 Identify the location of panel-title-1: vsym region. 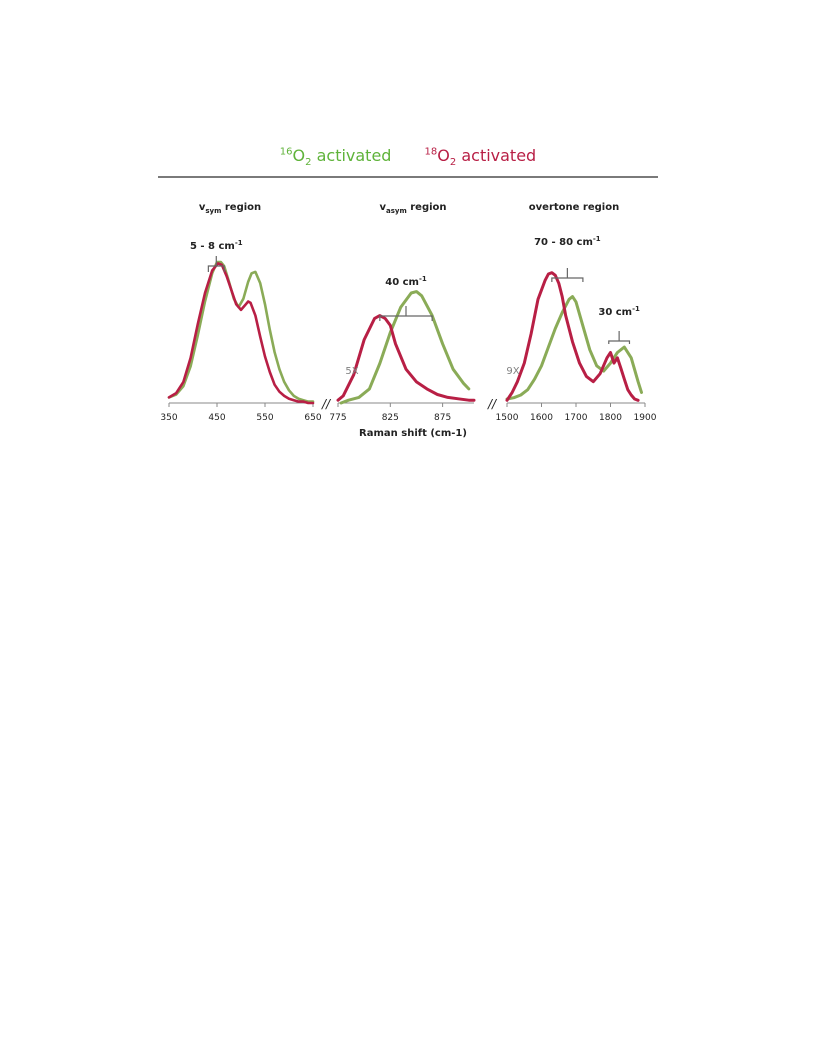
(230, 208).